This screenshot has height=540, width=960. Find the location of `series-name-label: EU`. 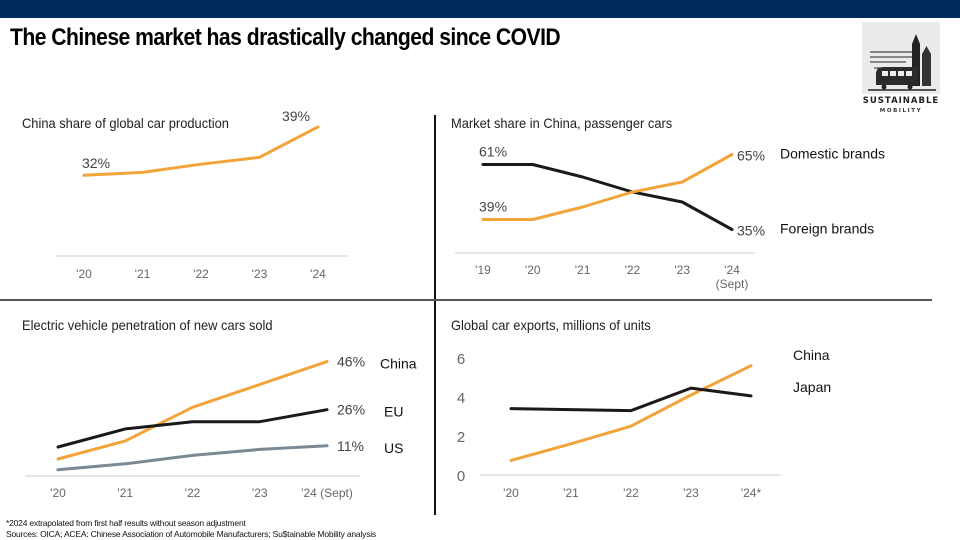

series-name-label: EU is located at coordinates (393, 412).